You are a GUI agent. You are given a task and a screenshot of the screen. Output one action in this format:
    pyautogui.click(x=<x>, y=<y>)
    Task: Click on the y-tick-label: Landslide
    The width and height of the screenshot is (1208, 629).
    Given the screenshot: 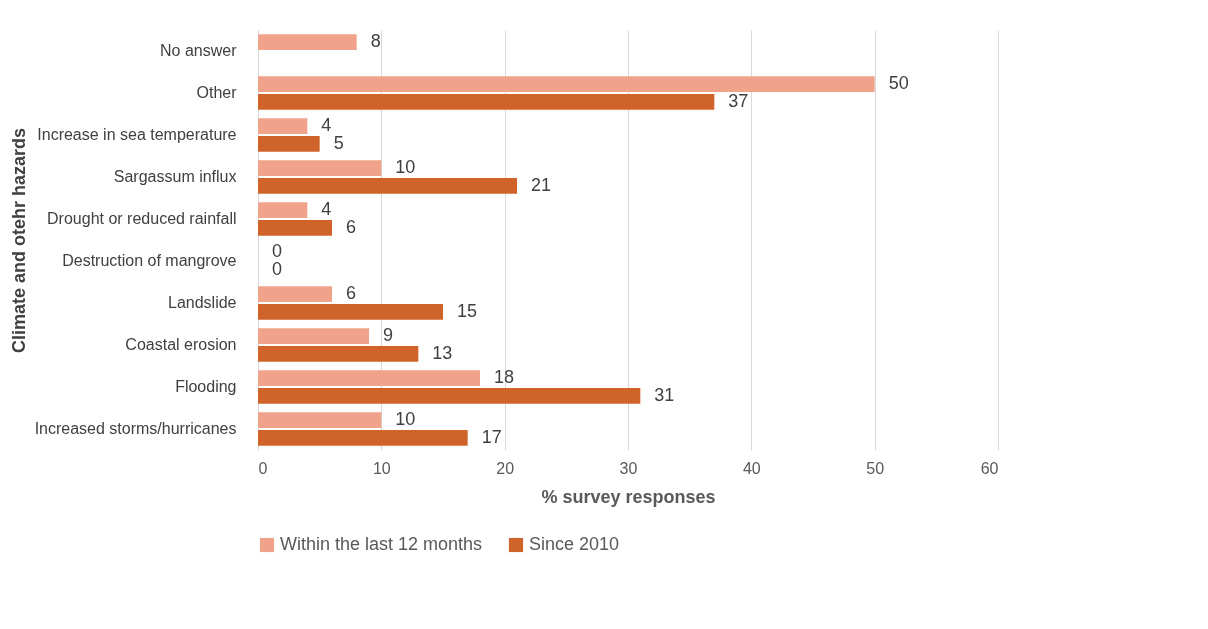 What is the action you would take?
    pyautogui.click(x=202, y=302)
    